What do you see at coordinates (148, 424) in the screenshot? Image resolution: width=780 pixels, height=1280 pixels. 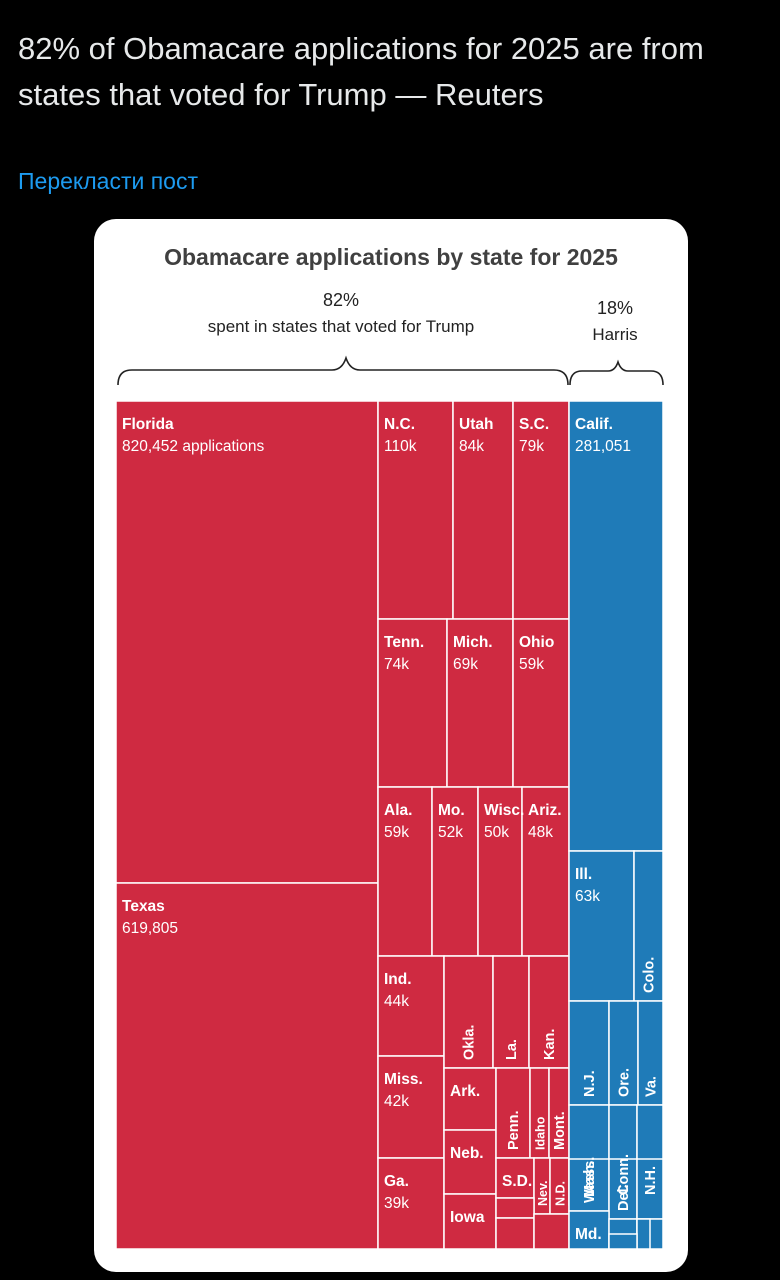 I see `state-name-florida: Florida` at bounding box center [148, 424].